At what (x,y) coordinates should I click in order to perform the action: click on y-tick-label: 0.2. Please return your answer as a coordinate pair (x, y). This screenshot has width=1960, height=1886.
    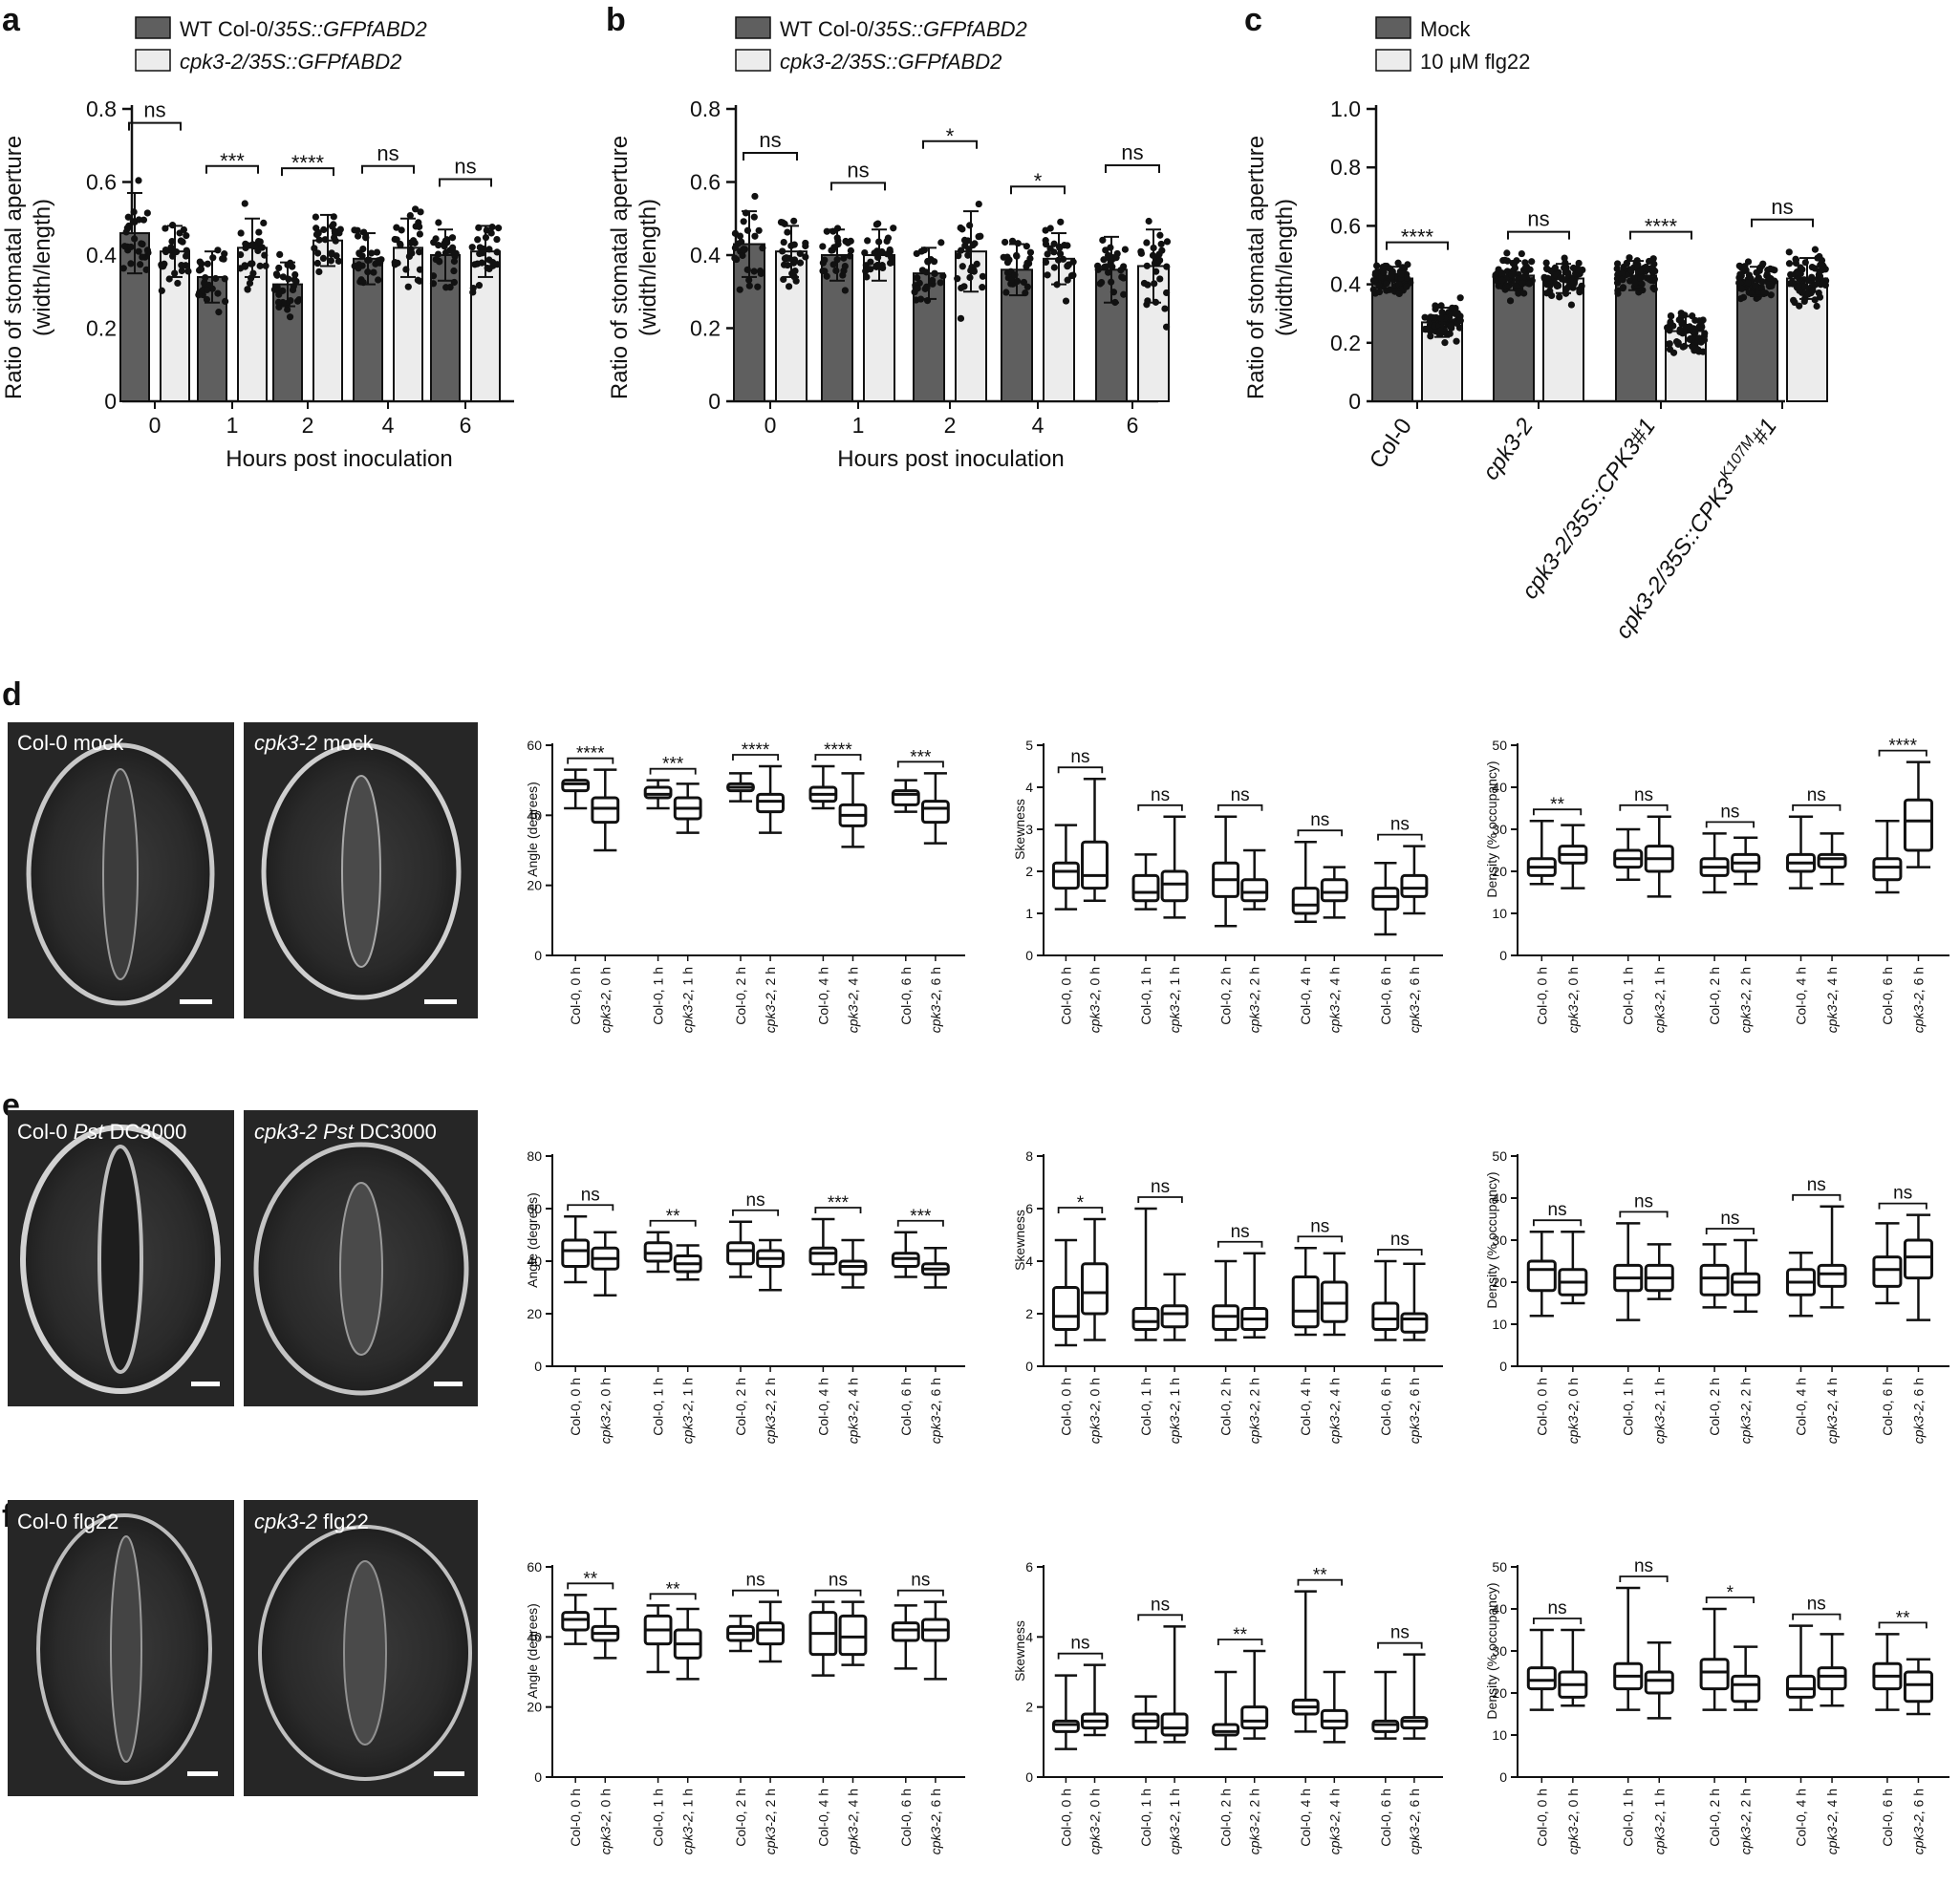
    Looking at the image, I should click on (1345, 343).